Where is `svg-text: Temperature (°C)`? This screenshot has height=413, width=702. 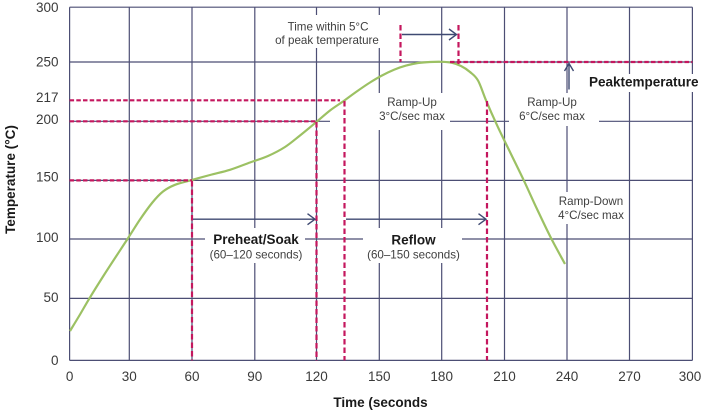 svg-text: Temperature (°C) is located at coordinates (10, 179).